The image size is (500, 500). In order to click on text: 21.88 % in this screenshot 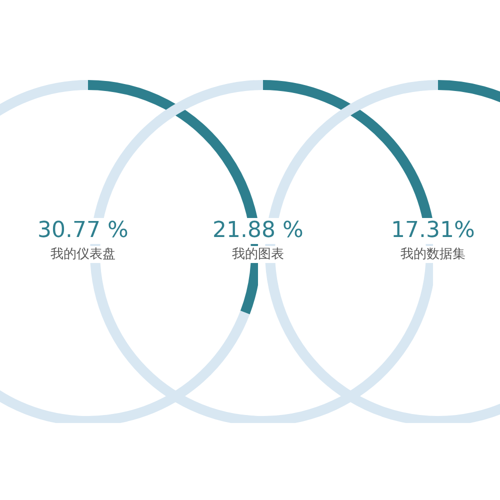, I will do `click(258, 231)`.